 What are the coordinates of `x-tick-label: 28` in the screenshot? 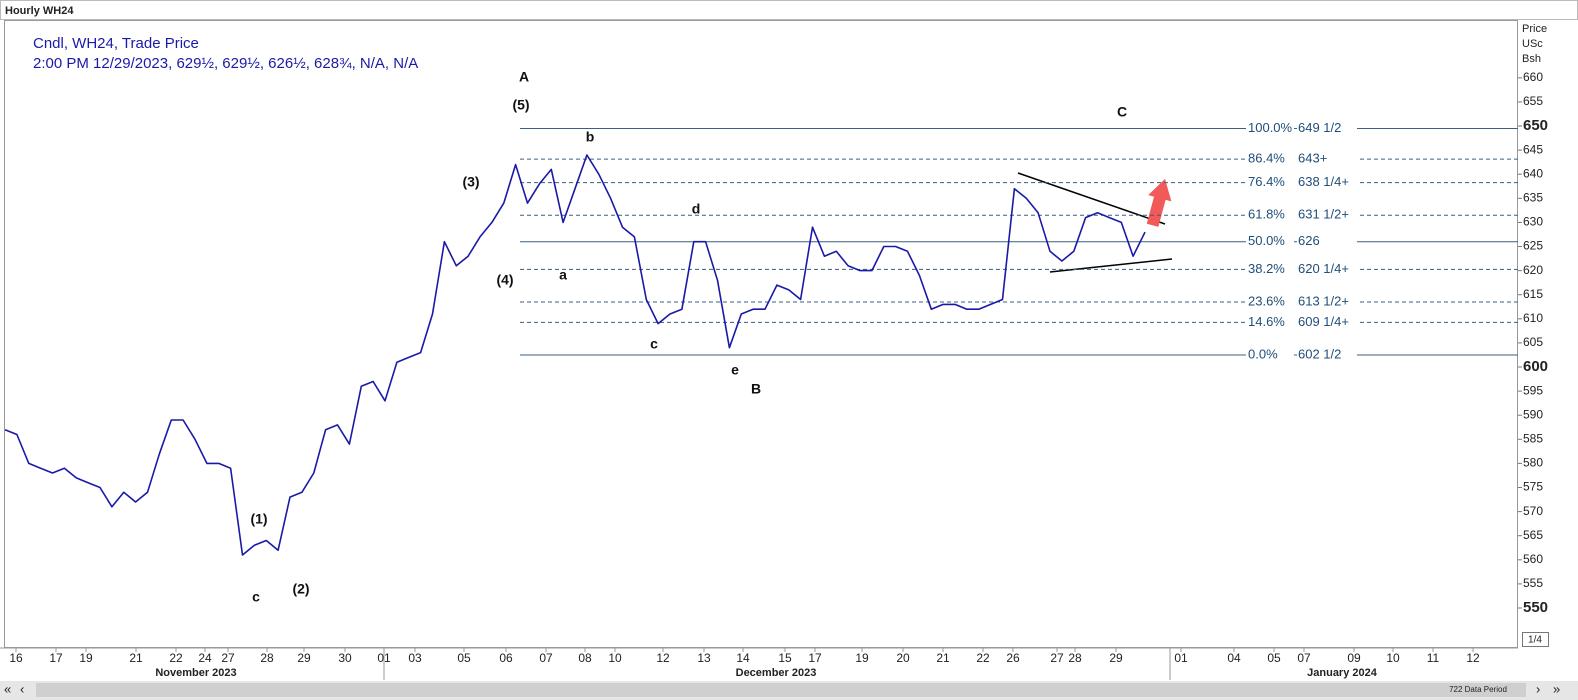 It's located at (1075, 658).